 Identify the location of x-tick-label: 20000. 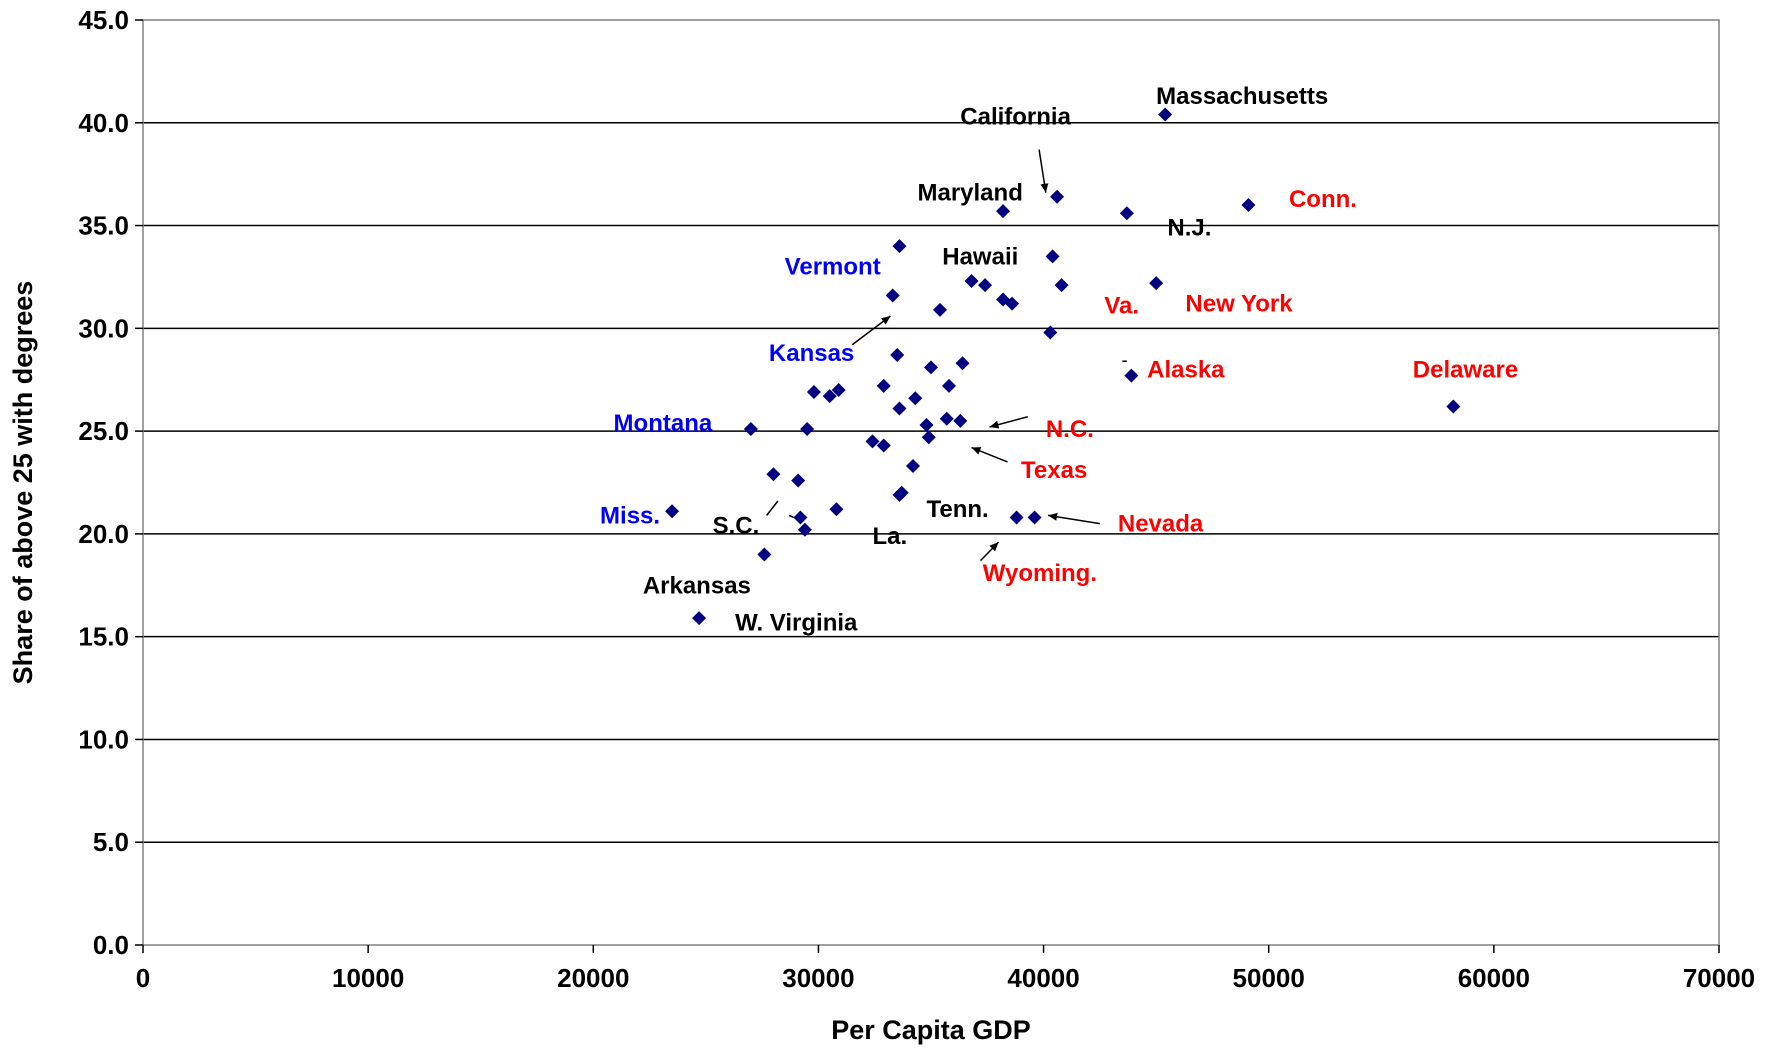
(593, 978).